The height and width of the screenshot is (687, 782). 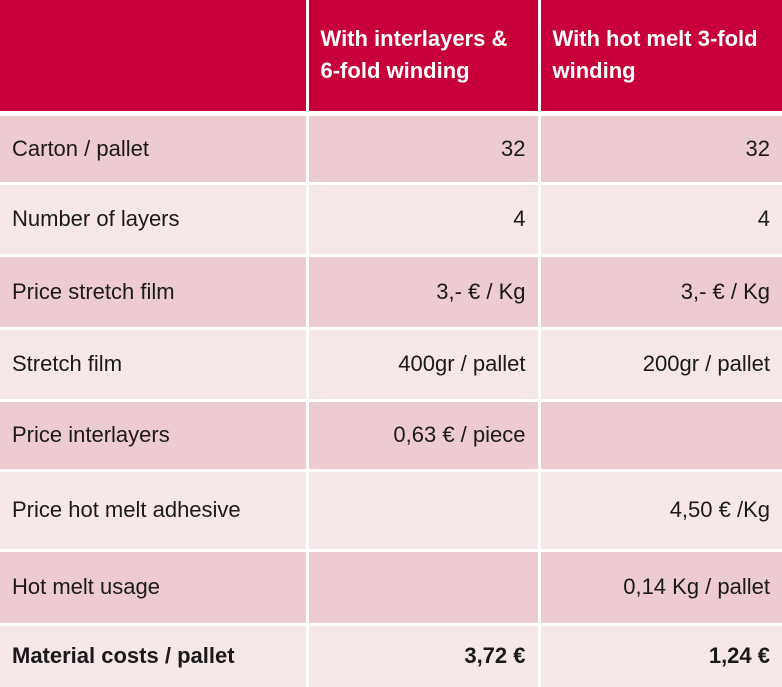 I want to click on row-label: Carton / pallet, so click(x=154, y=149).